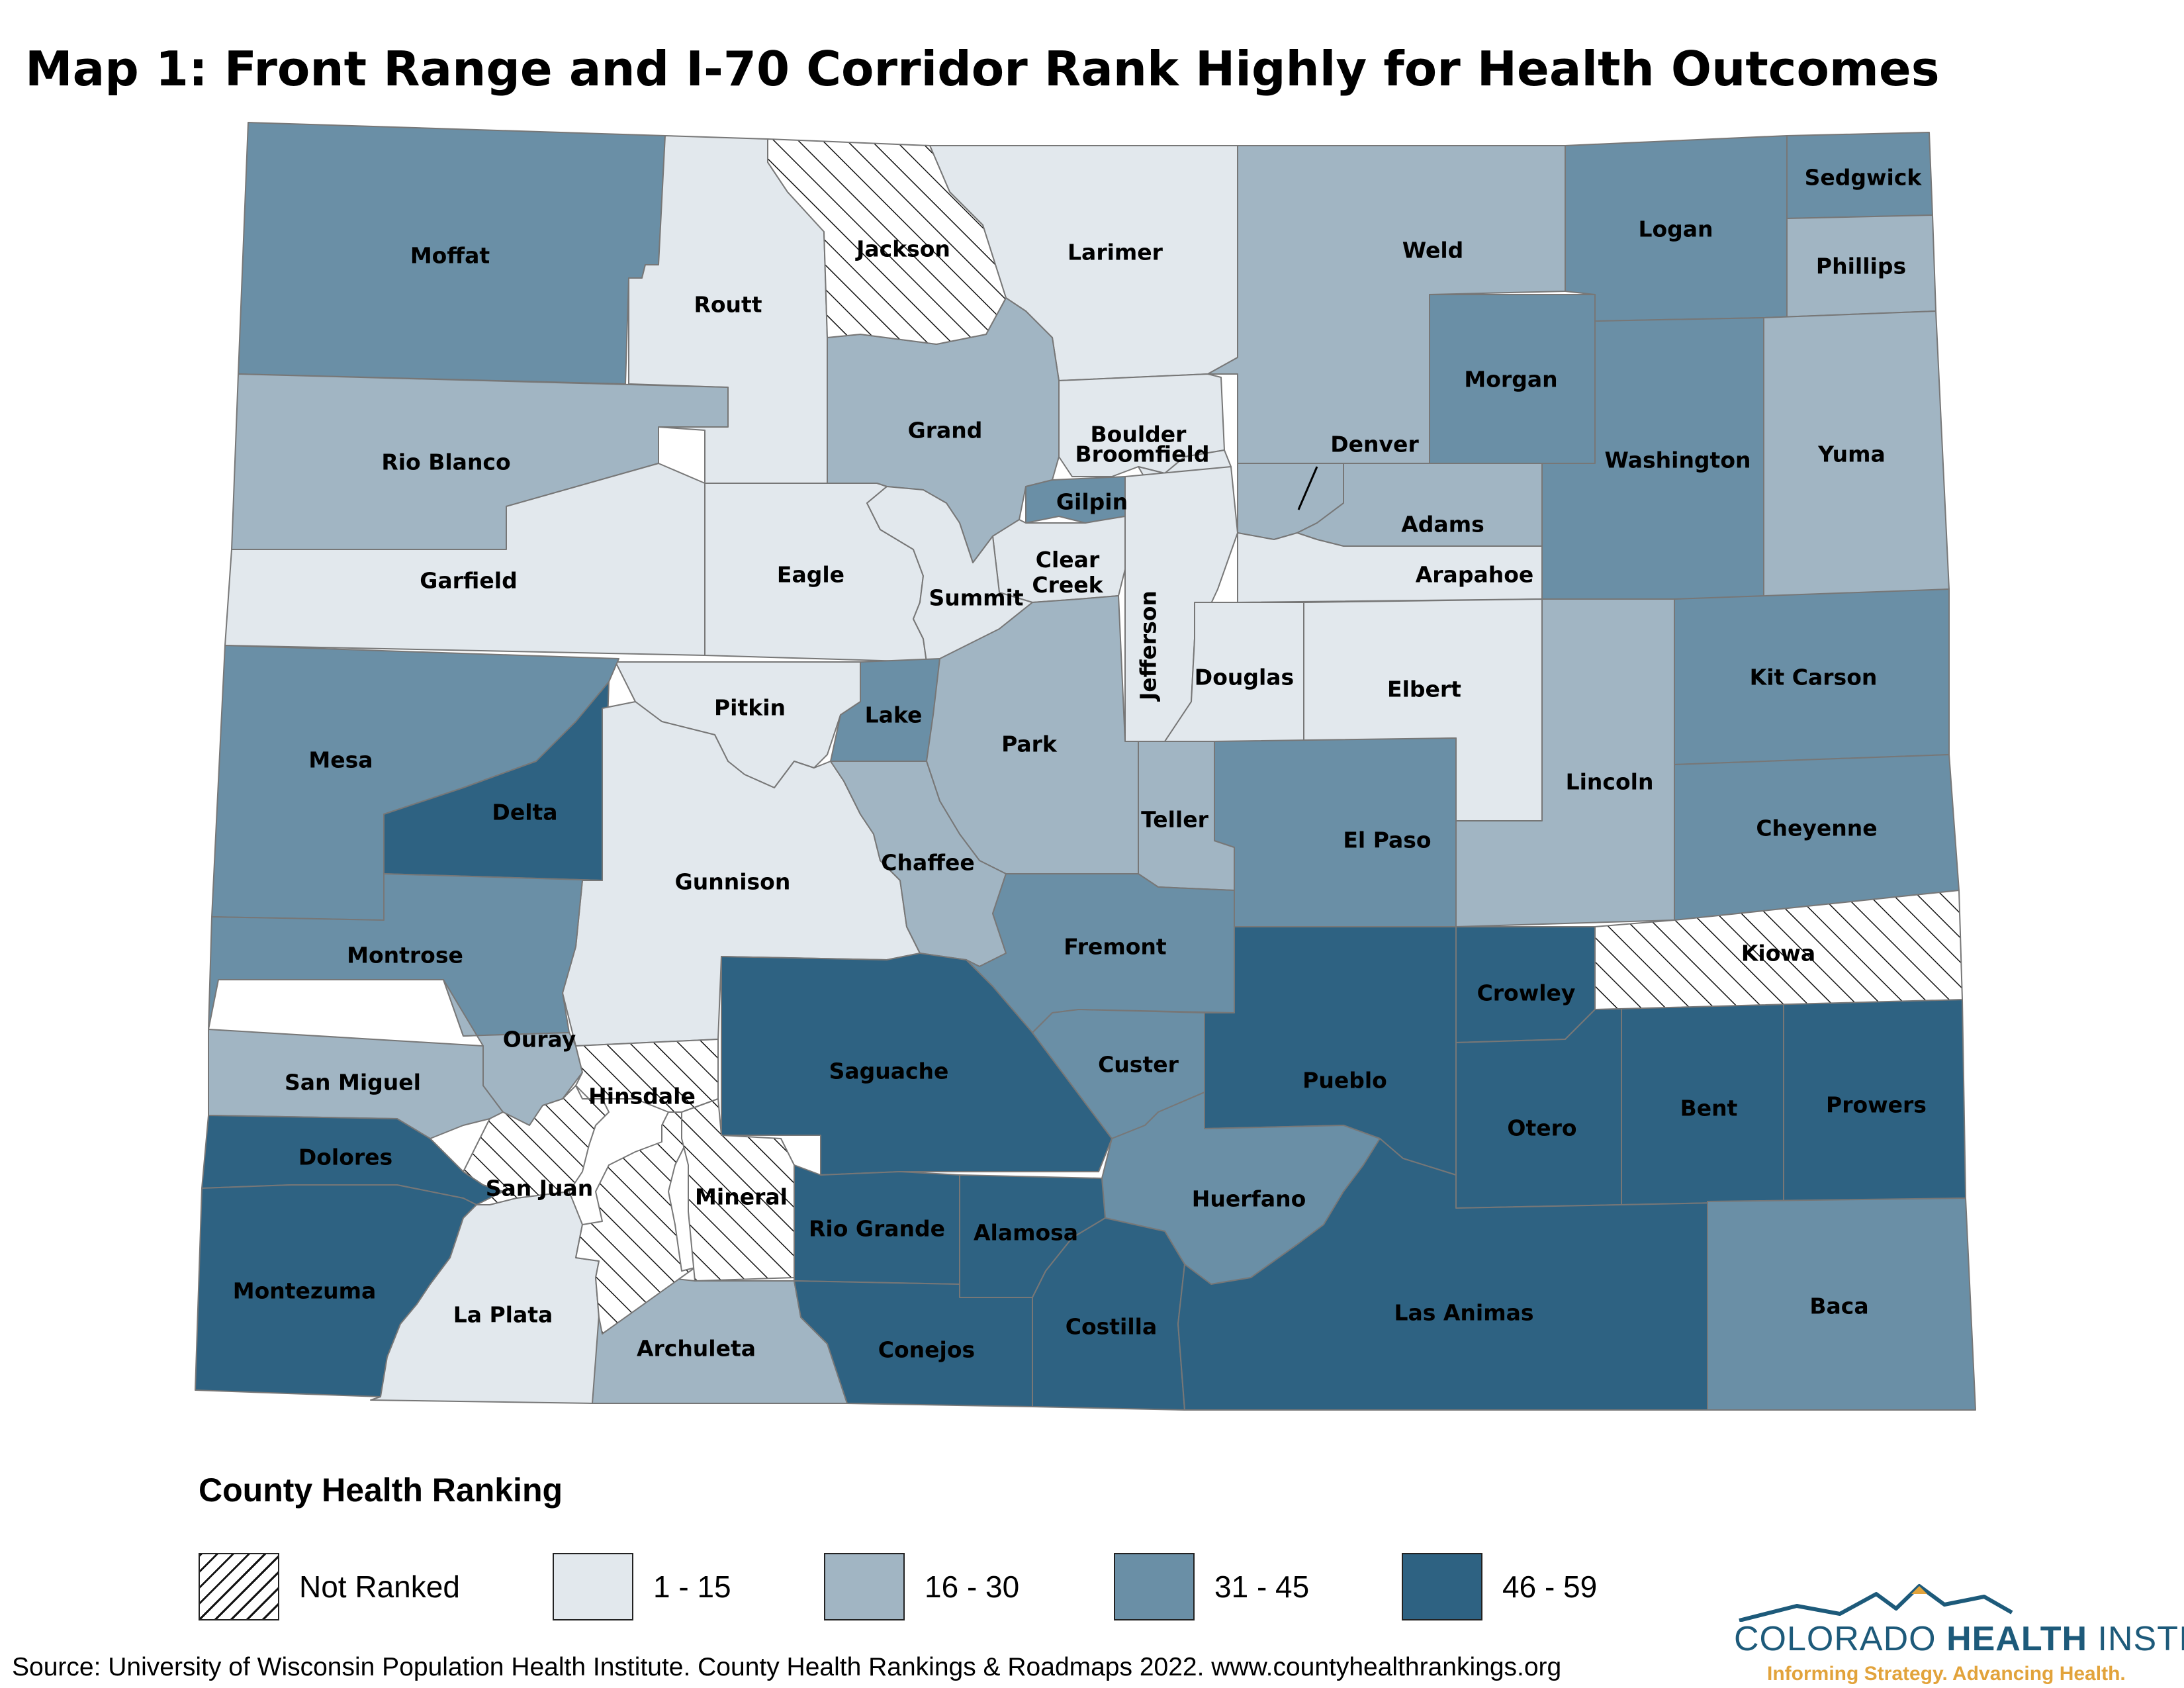  What do you see at coordinates (1814, 677) in the screenshot?
I see `county-label-kit-carson: Kit Carson` at bounding box center [1814, 677].